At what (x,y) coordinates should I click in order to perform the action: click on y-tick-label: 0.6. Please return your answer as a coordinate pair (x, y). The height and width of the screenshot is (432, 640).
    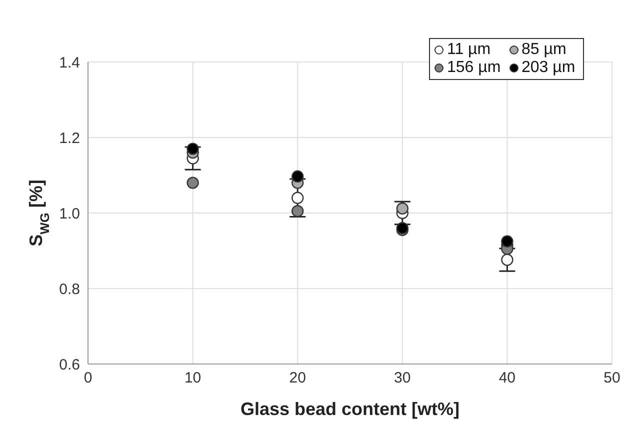
    Looking at the image, I should click on (69, 365).